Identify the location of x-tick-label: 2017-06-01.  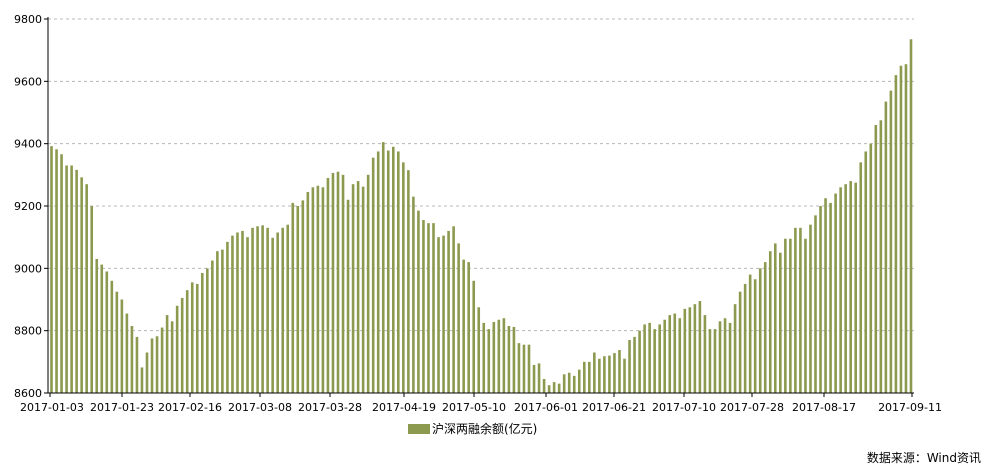
(546, 407).